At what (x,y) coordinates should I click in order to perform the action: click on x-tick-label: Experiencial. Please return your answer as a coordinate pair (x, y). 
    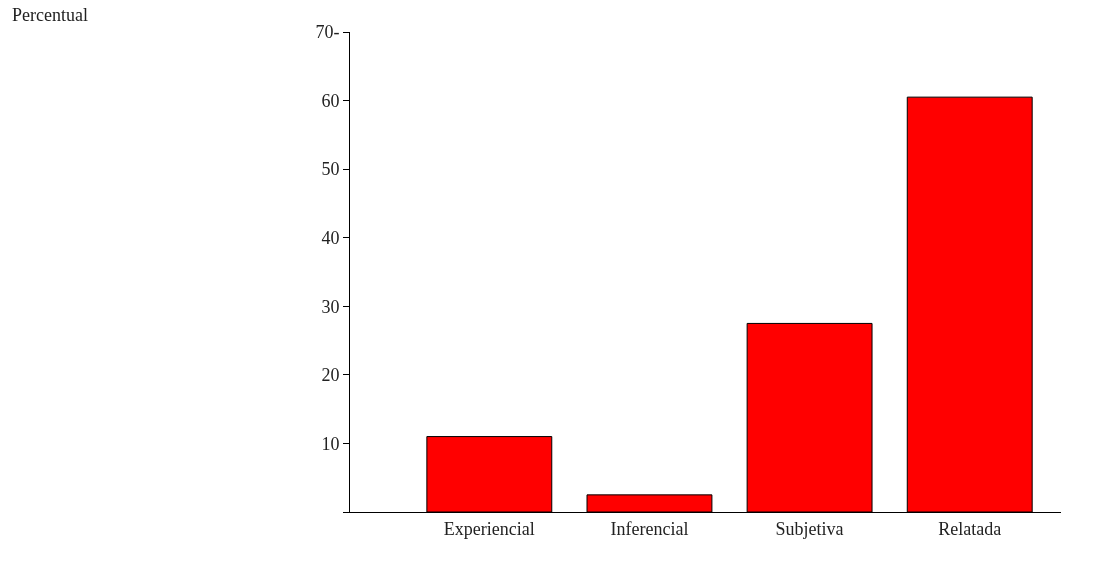
    Looking at the image, I should click on (489, 528).